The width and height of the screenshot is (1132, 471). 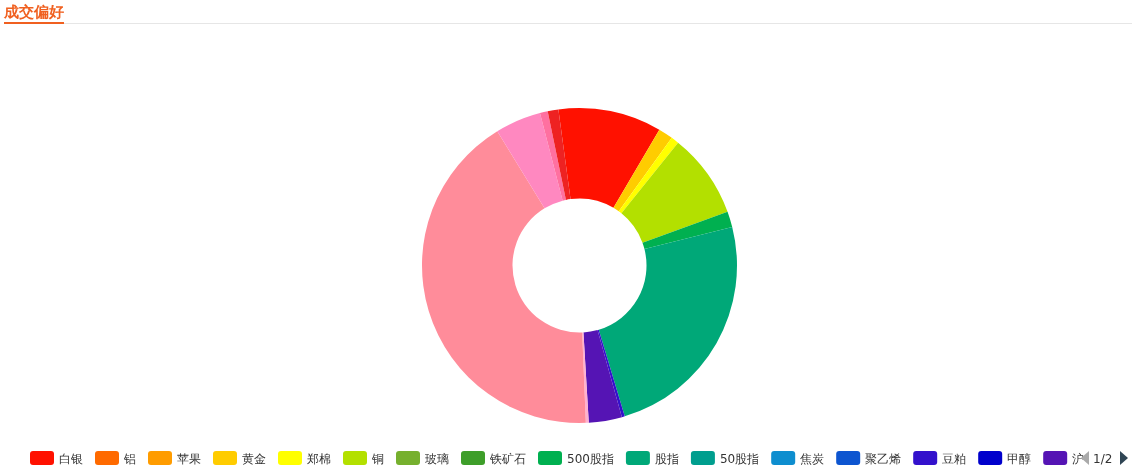 What do you see at coordinates (254, 458) in the screenshot?
I see `legend-label: 黄金` at bounding box center [254, 458].